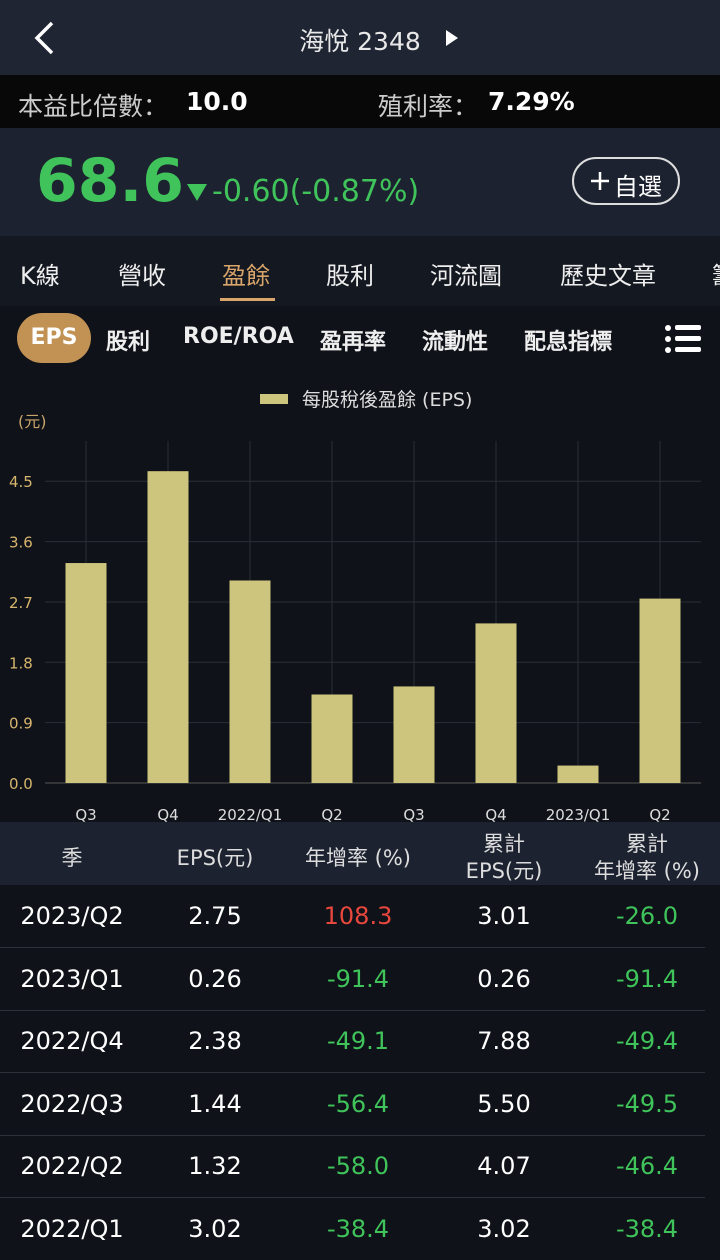  I want to click on table-cell: 2023/Q2, so click(72, 916).